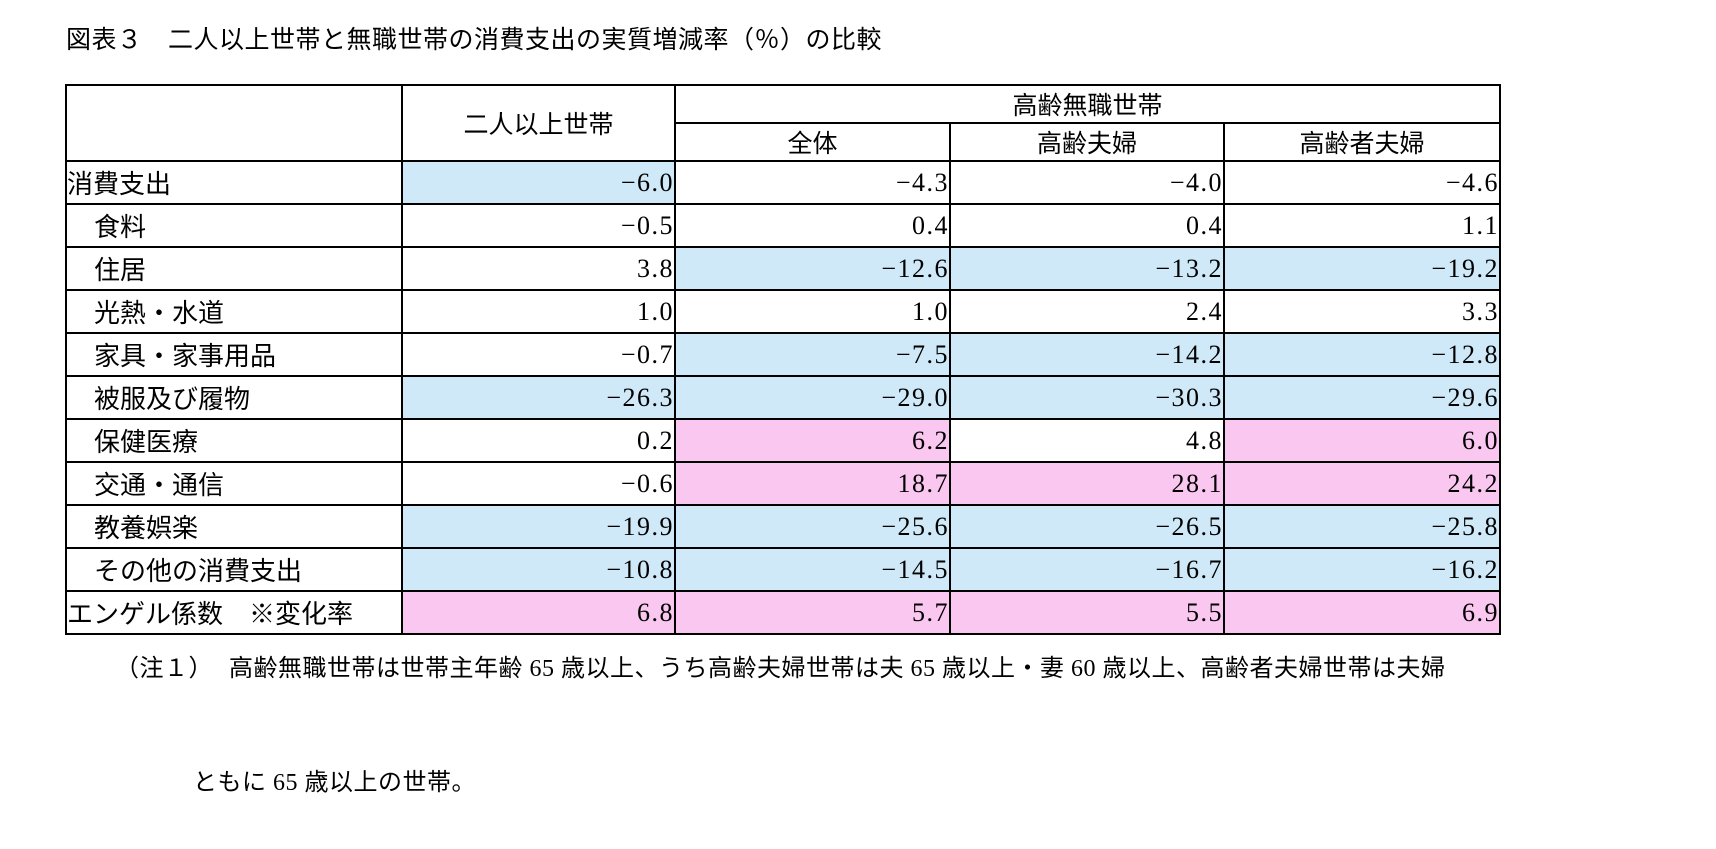 The image size is (1716, 849). Describe the element at coordinates (1362, 142) in the screenshot. I see `header-aged-couple: 高齢者夫婦` at that location.